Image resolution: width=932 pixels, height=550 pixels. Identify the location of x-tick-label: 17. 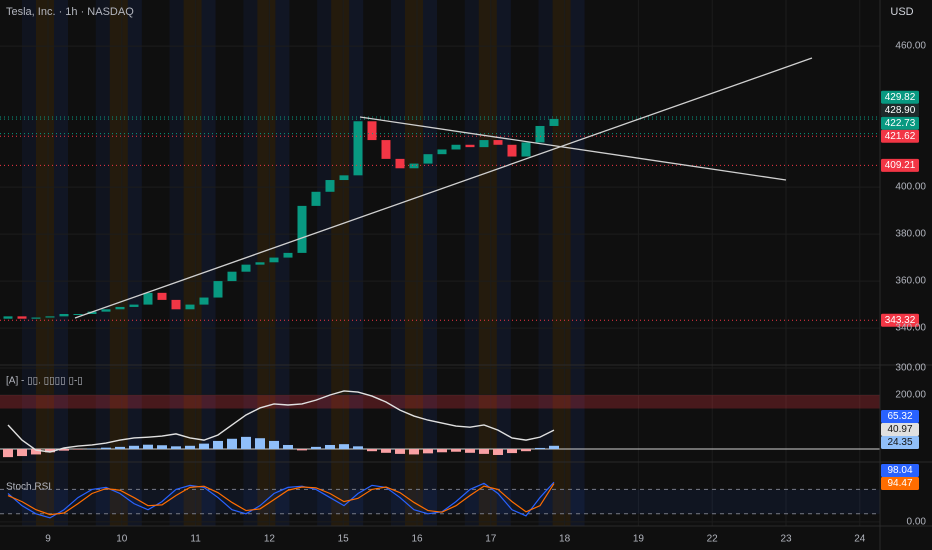
(491, 539).